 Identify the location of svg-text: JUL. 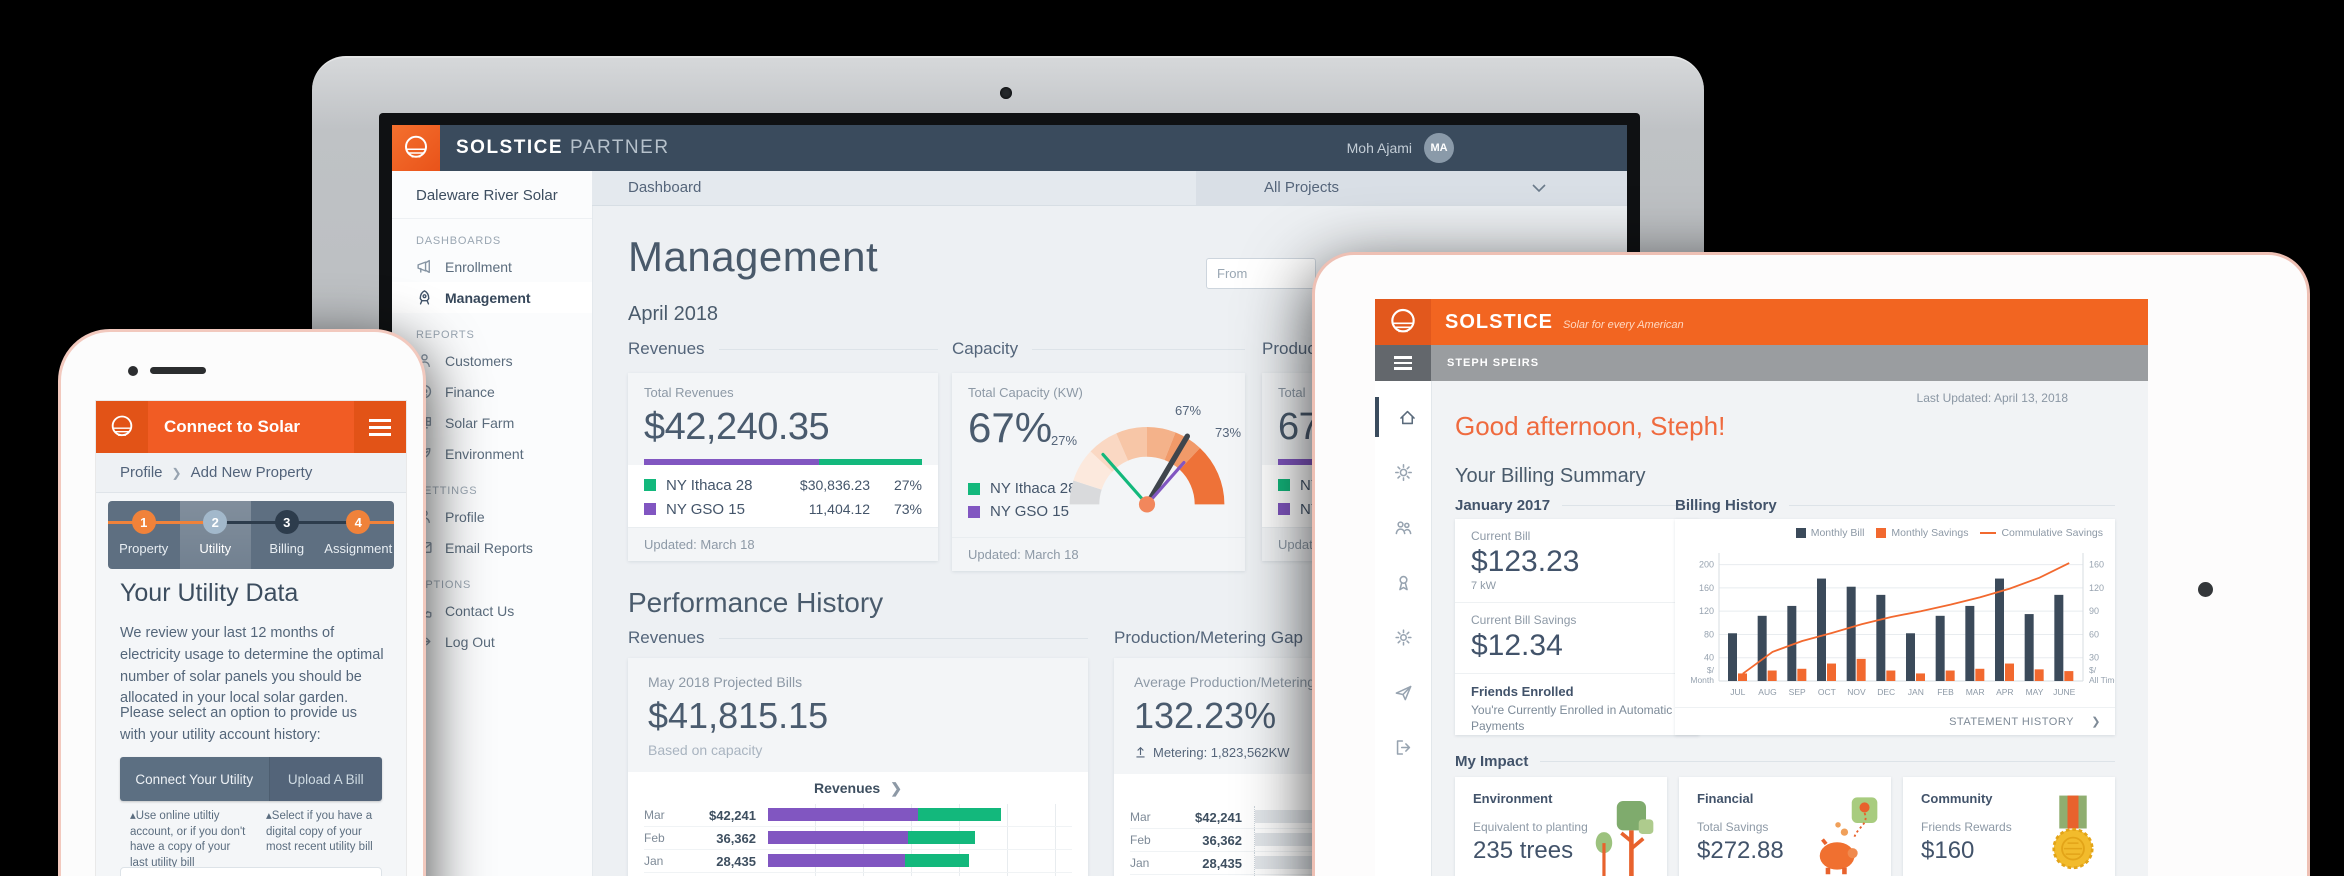
(1737, 692).